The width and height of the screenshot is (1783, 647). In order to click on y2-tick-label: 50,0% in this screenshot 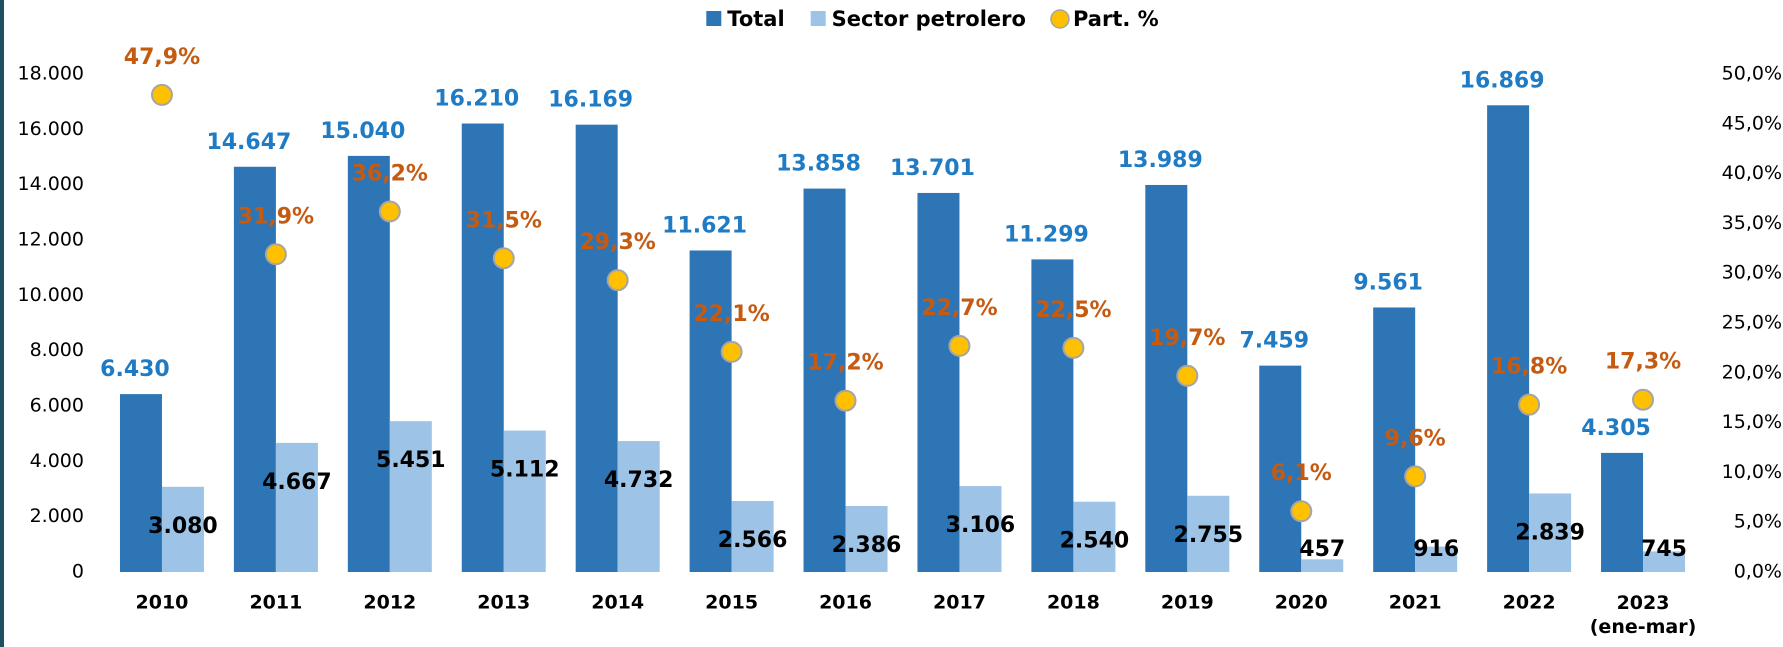, I will do `click(1752, 74)`.